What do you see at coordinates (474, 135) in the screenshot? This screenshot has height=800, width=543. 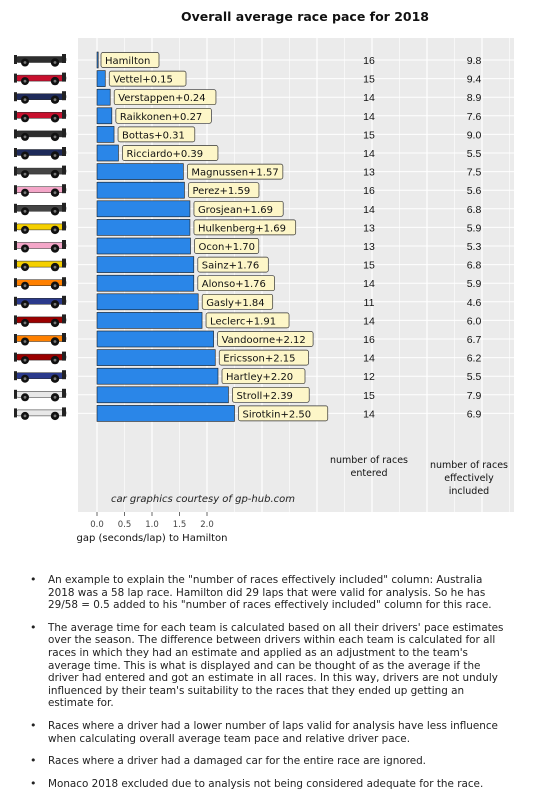 I see `races-effective-value: 9.0` at bounding box center [474, 135].